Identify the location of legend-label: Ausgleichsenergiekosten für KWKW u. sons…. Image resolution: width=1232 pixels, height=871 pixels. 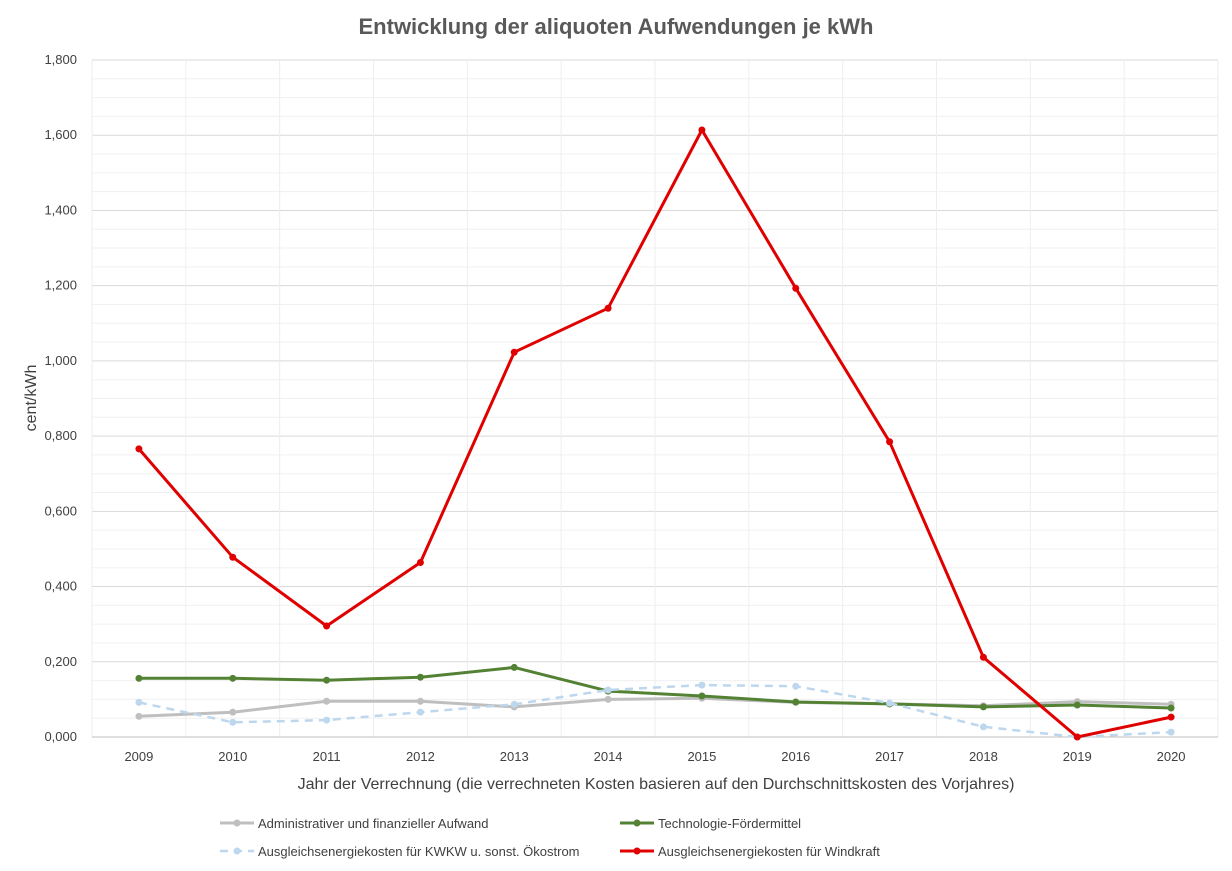
(419, 851).